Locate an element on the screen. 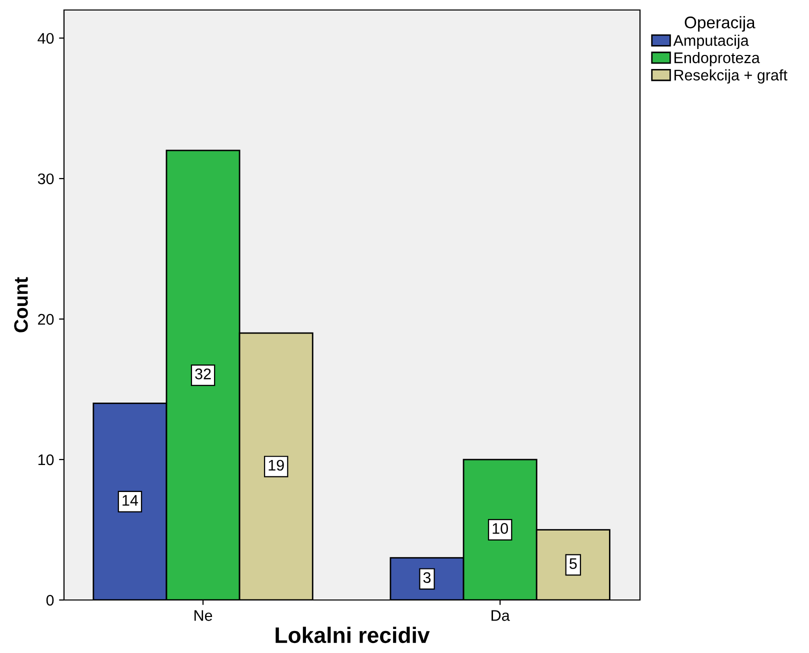 This screenshot has width=809, height=653. data-label: 14 is located at coordinates (130, 500).